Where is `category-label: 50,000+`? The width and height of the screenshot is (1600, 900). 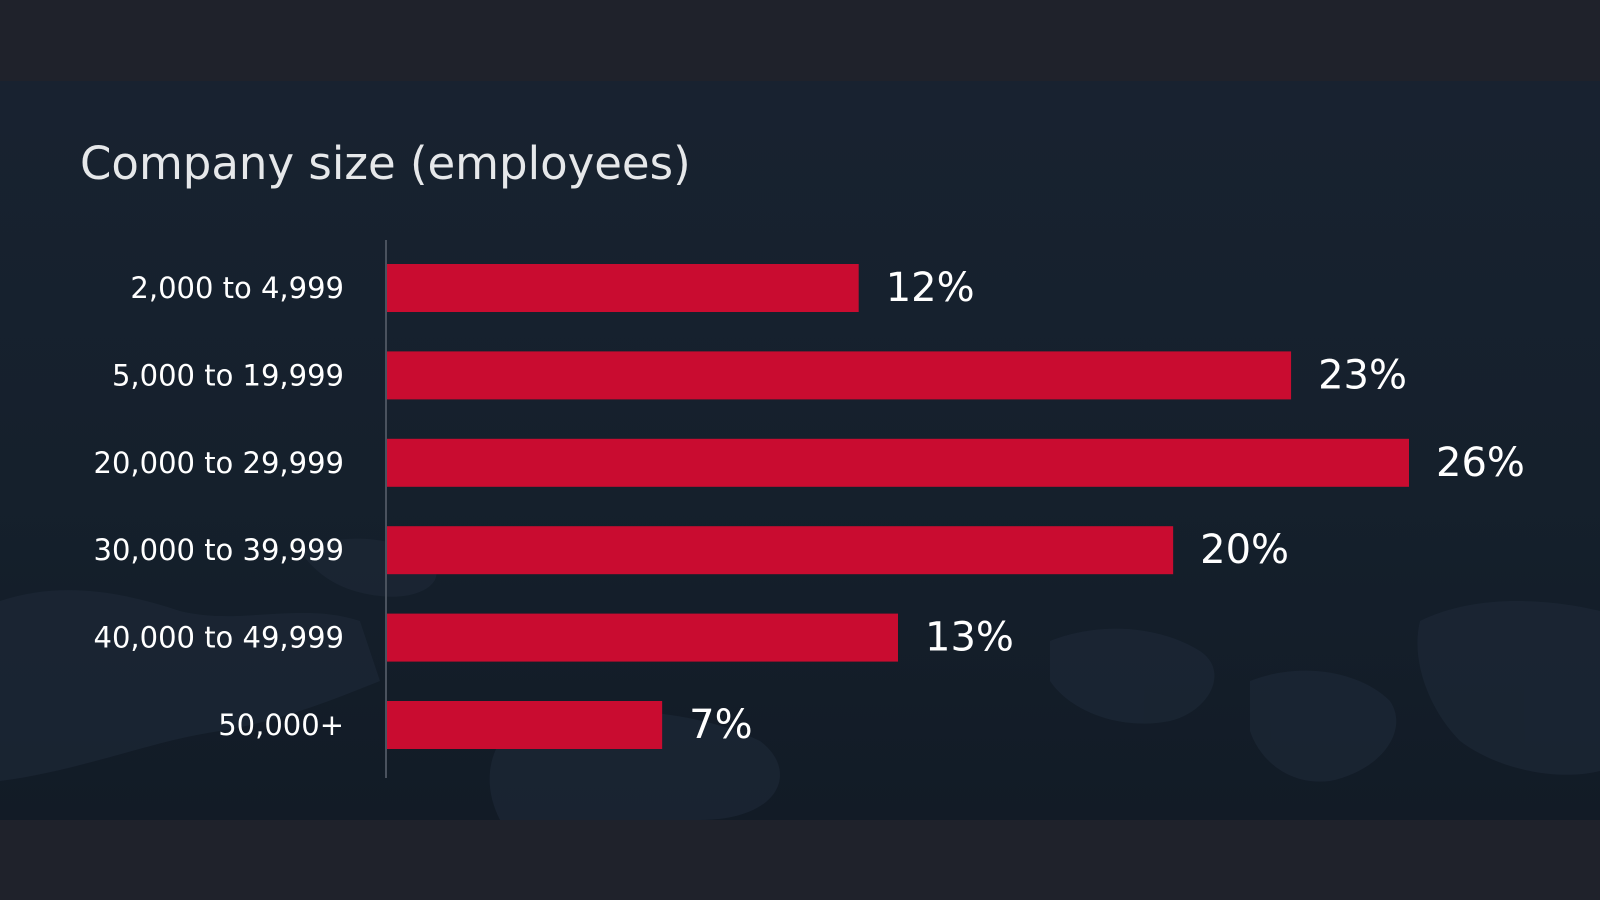 category-label: 50,000+ is located at coordinates (281, 725).